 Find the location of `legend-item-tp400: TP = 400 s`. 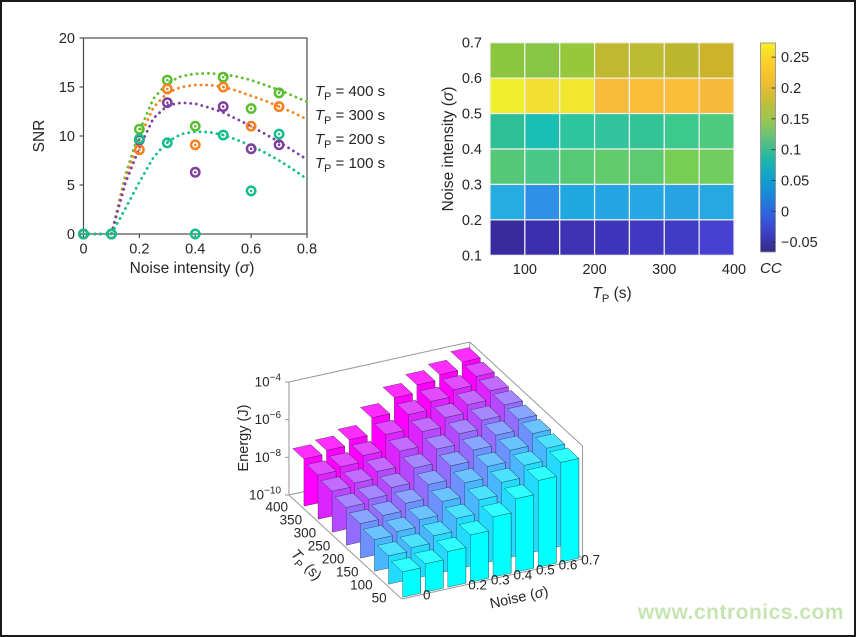

legend-item-tp400: TP = 400 s is located at coordinates (350, 93).